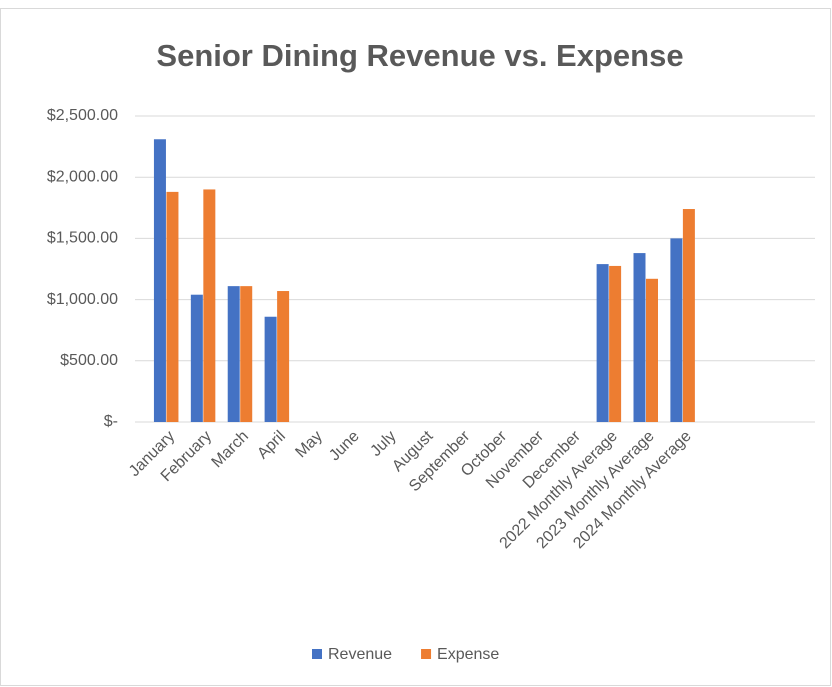 The width and height of the screenshot is (832, 687). I want to click on legend-label: Revenue, so click(360, 654).